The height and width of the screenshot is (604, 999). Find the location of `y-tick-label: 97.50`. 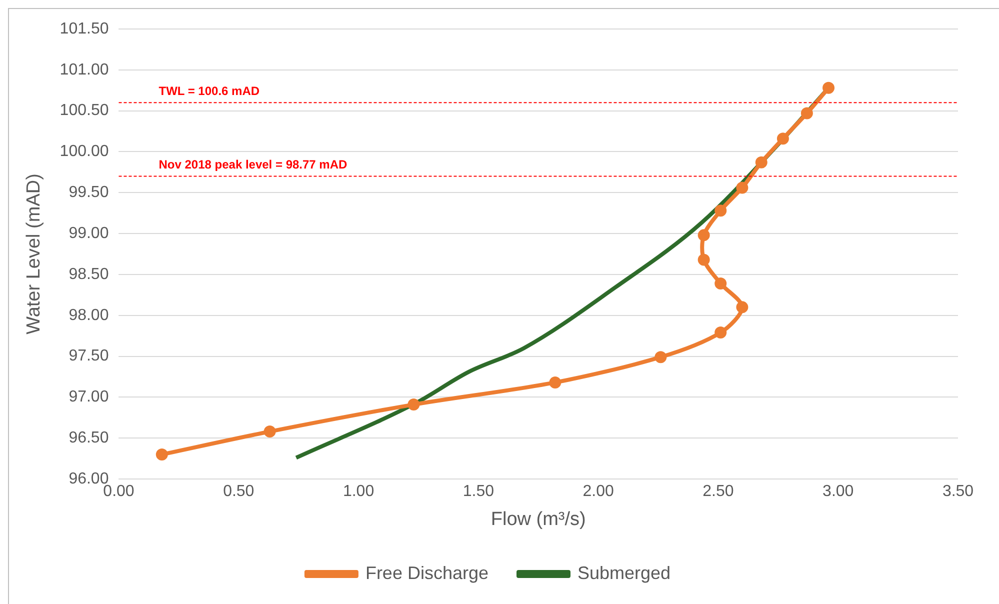

y-tick-label: 97.50 is located at coordinates (88, 356).